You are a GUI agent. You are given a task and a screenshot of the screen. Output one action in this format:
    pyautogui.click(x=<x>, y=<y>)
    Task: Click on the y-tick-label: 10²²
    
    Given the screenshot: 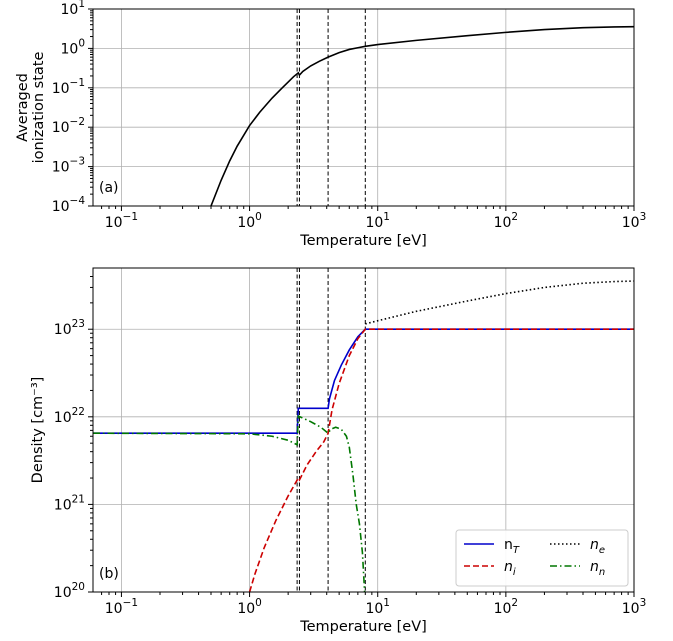 What is the action you would take?
    pyautogui.click(x=69, y=416)
    